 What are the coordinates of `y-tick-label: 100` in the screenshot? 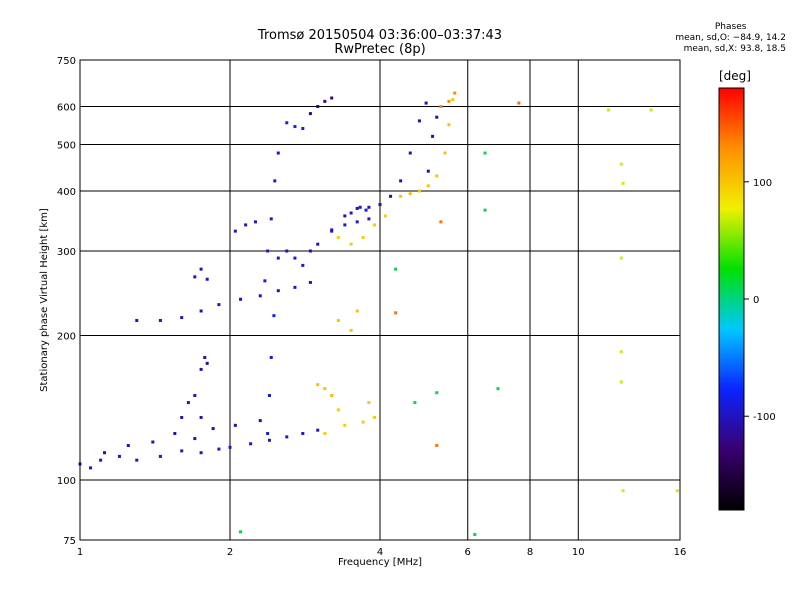 It's located at (66, 481).